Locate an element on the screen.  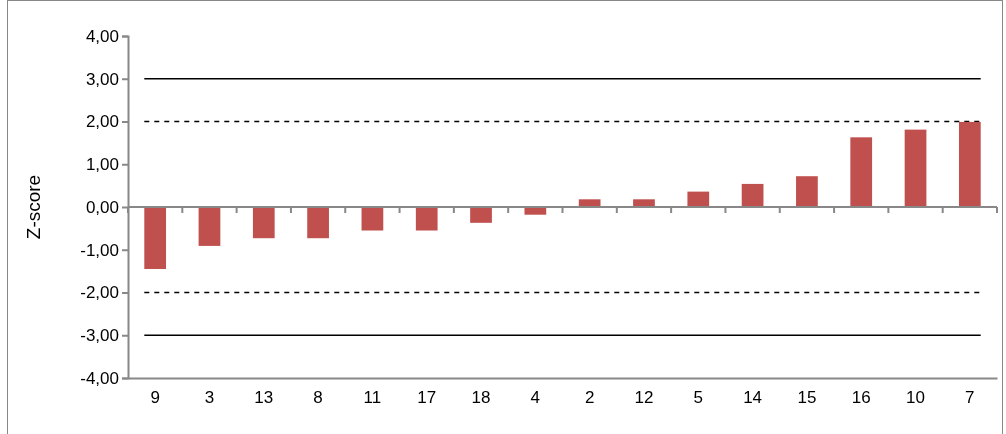
y-tick-label: 4,00 is located at coordinates (102, 36).